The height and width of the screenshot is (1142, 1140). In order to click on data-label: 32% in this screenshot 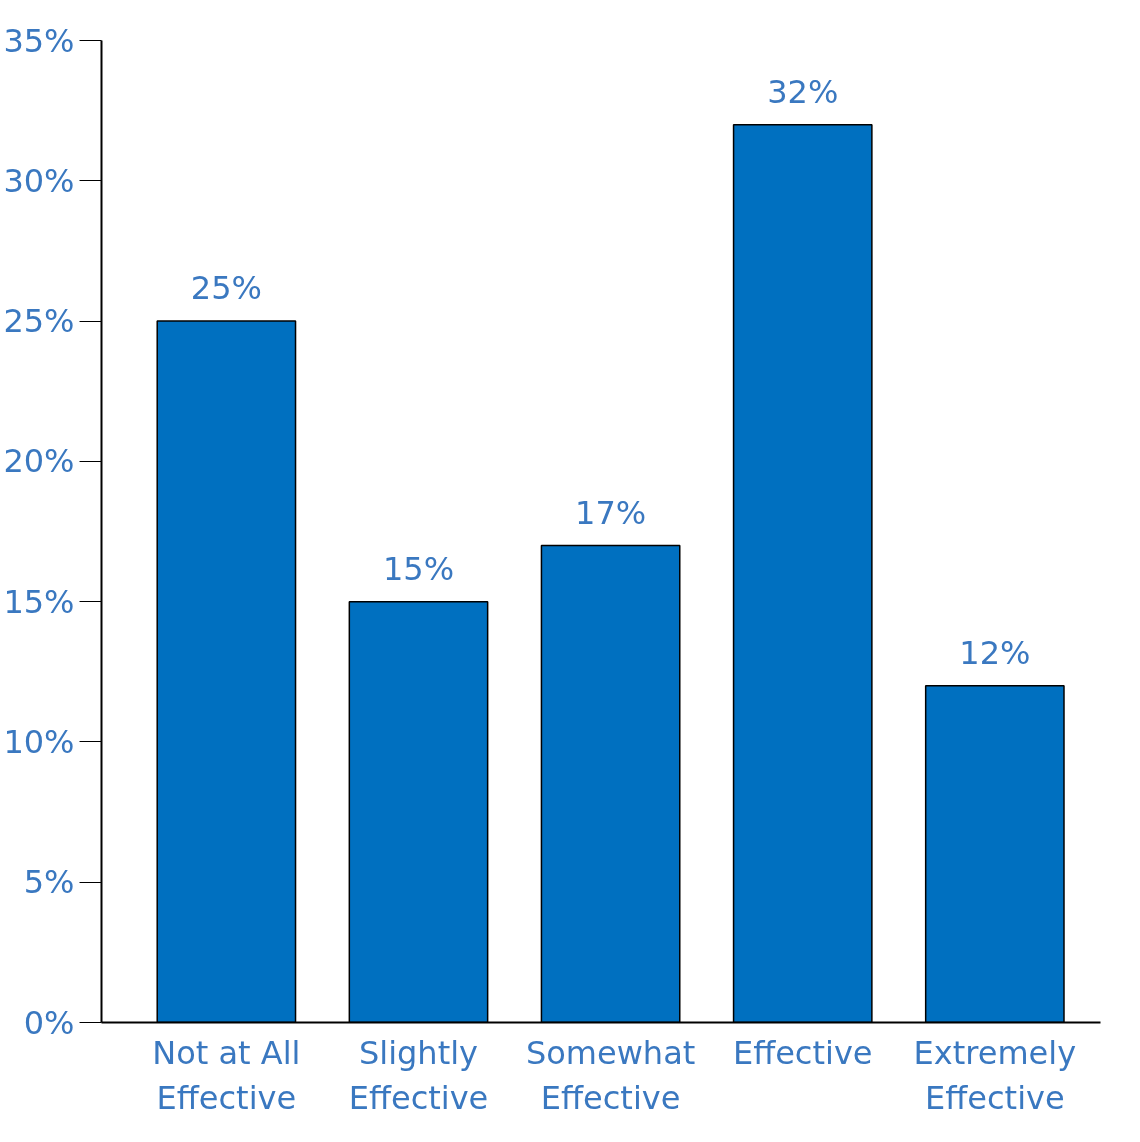, I will do `click(803, 91)`.